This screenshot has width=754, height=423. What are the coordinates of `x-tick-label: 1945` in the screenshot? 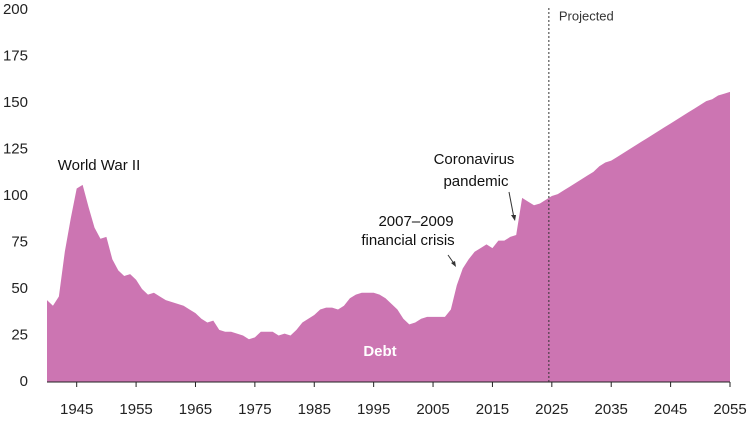 It's located at (76, 409).